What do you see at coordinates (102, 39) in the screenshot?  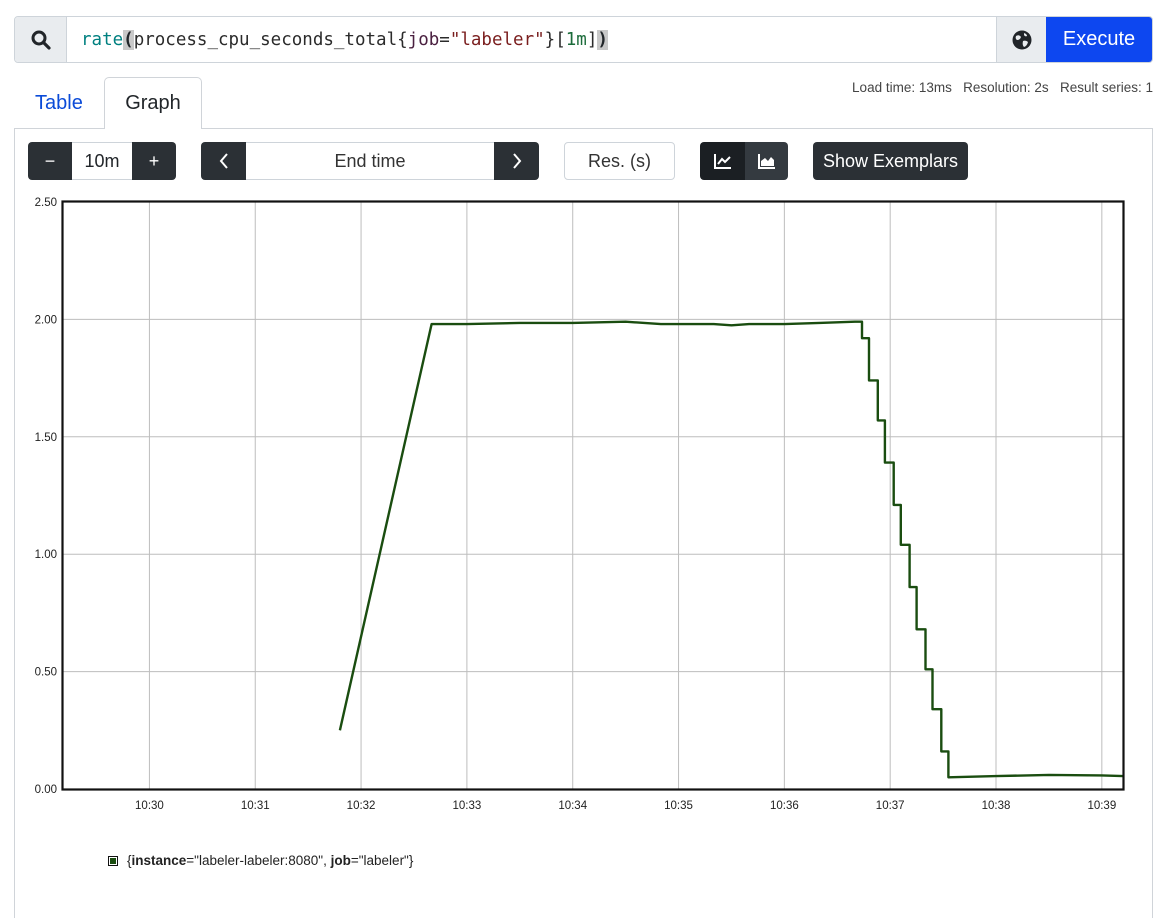 I see `query-function: rate` at bounding box center [102, 39].